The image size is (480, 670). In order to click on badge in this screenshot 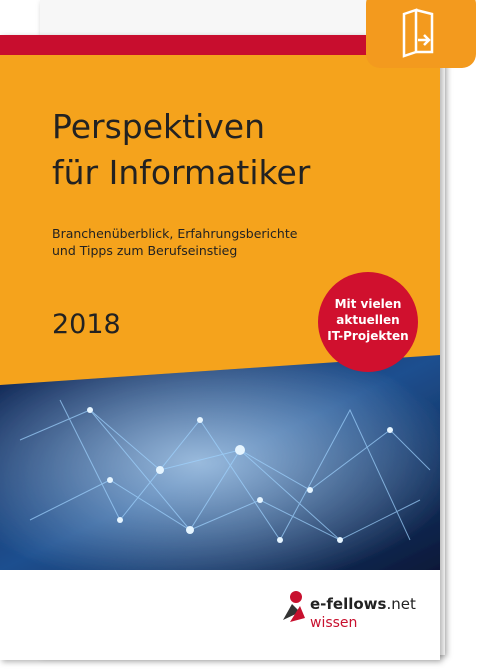, I will do `click(368, 322)`.